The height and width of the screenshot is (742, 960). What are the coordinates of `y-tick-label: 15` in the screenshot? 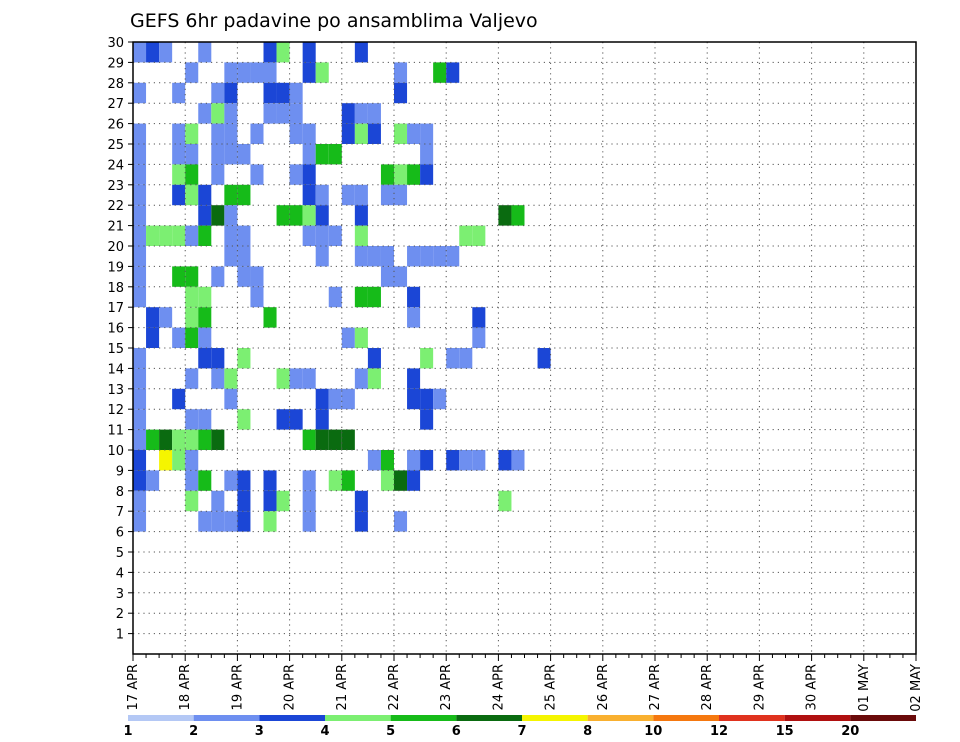 It's located at (115, 349).